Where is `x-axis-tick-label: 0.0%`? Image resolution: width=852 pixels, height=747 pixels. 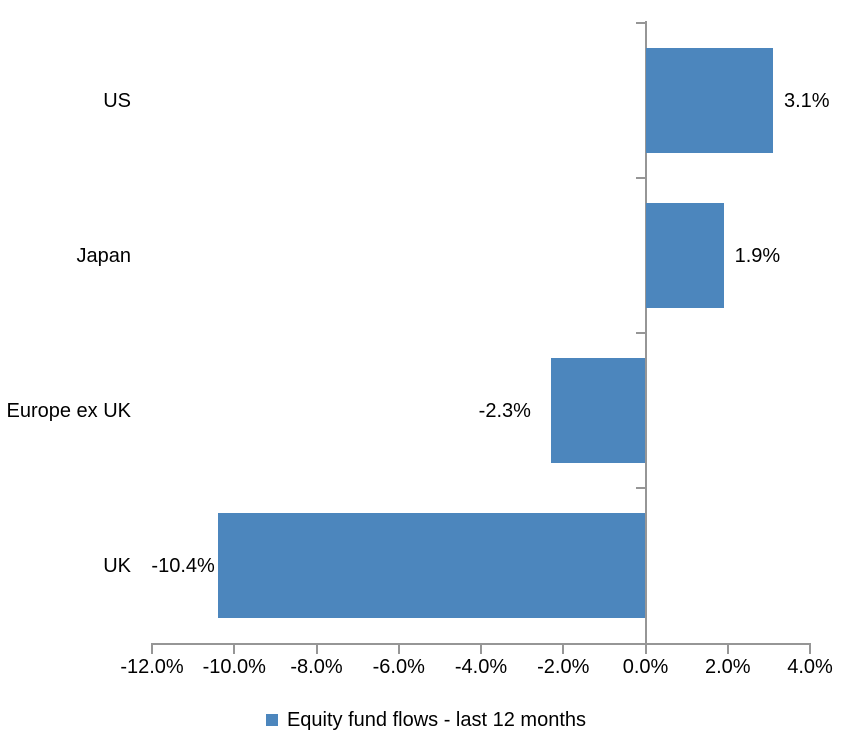 x-axis-tick-label: 0.0% is located at coordinates (645, 667).